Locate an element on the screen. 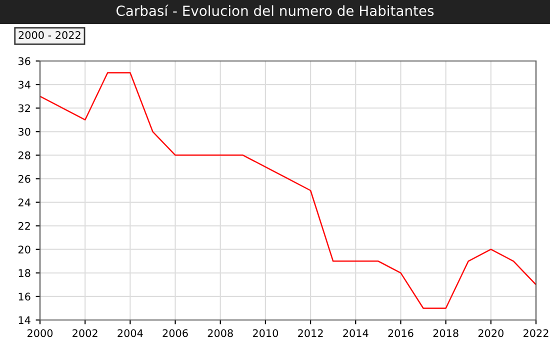 The height and width of the screenshot is (350, 550). text: 2000 - 2022 is located at coordinates (49, 35).